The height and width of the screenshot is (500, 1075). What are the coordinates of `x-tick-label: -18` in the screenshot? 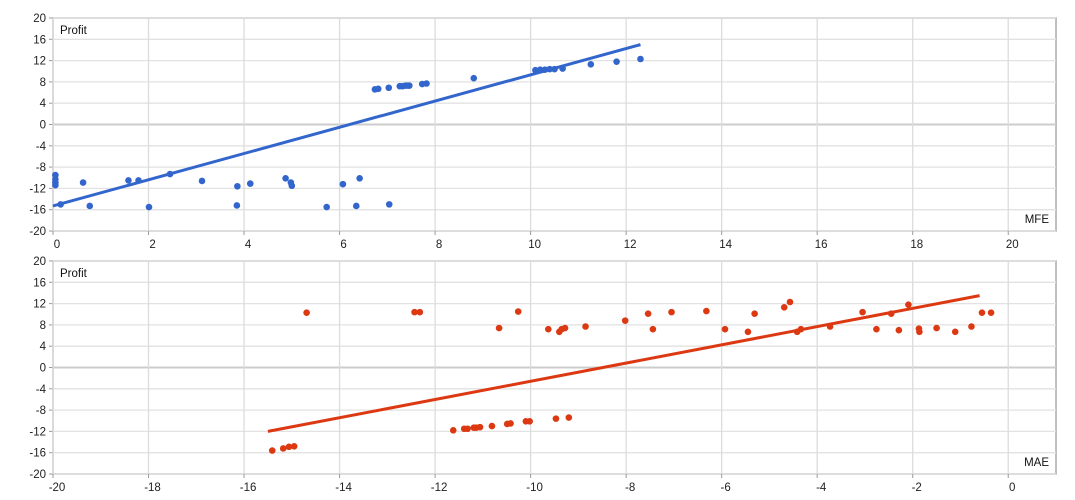 It's located at (152, 488).